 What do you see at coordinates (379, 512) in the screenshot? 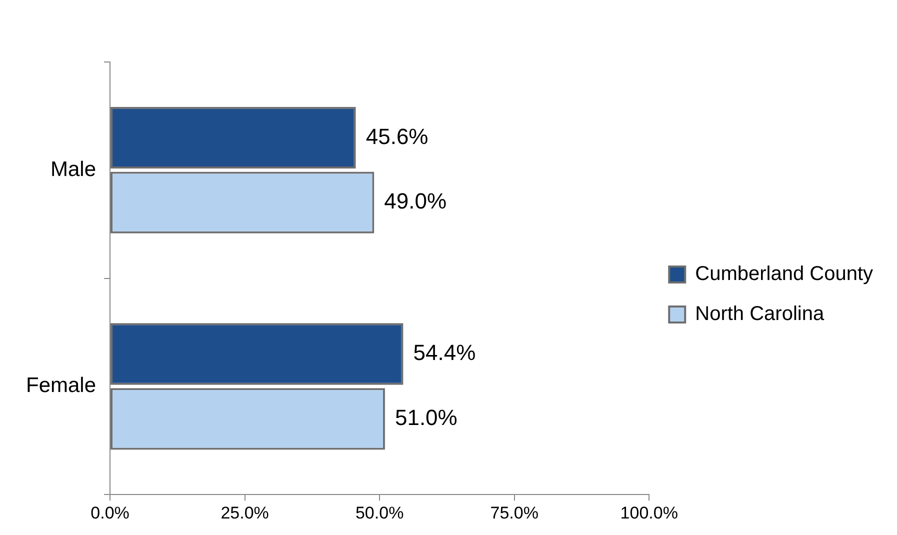
I see `x-tick-label: 50.0%` at bounding box center [379, 512].